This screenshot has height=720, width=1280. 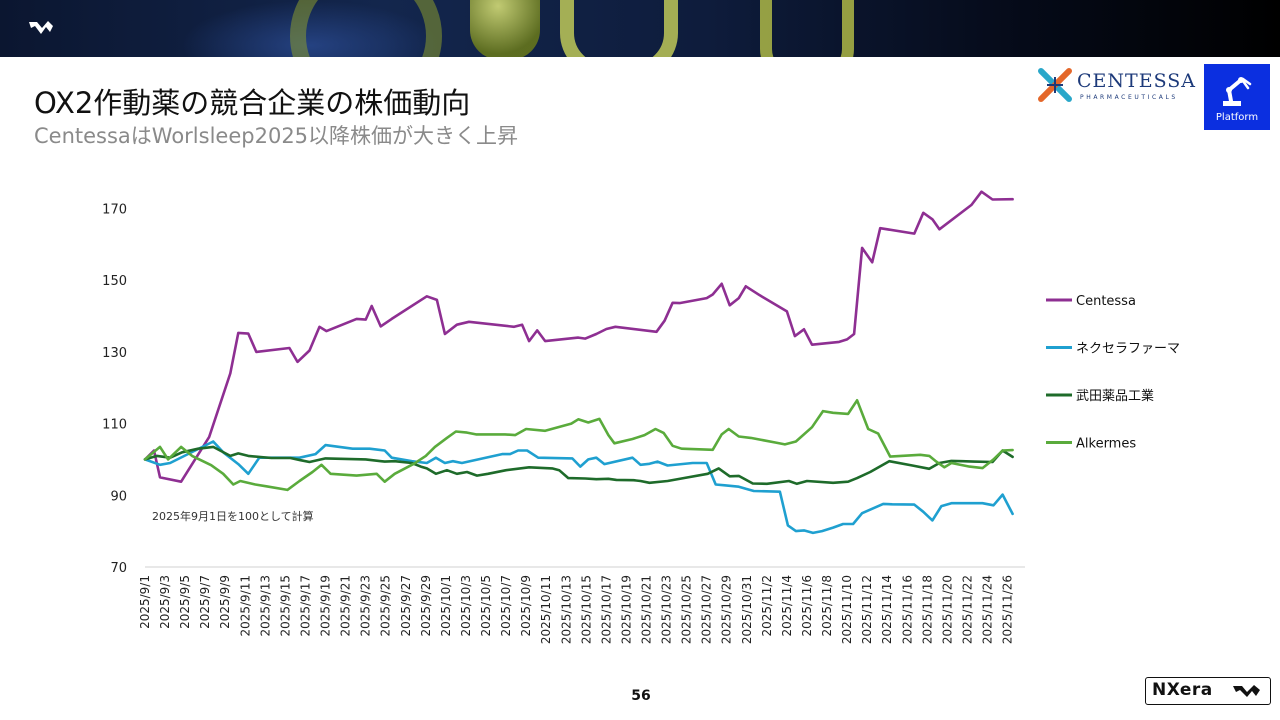 What do you see at coordinates (466, 606) in the screenshot?
I see `x-tick-label: 2025/10/3` at bounding box center [466, 606].